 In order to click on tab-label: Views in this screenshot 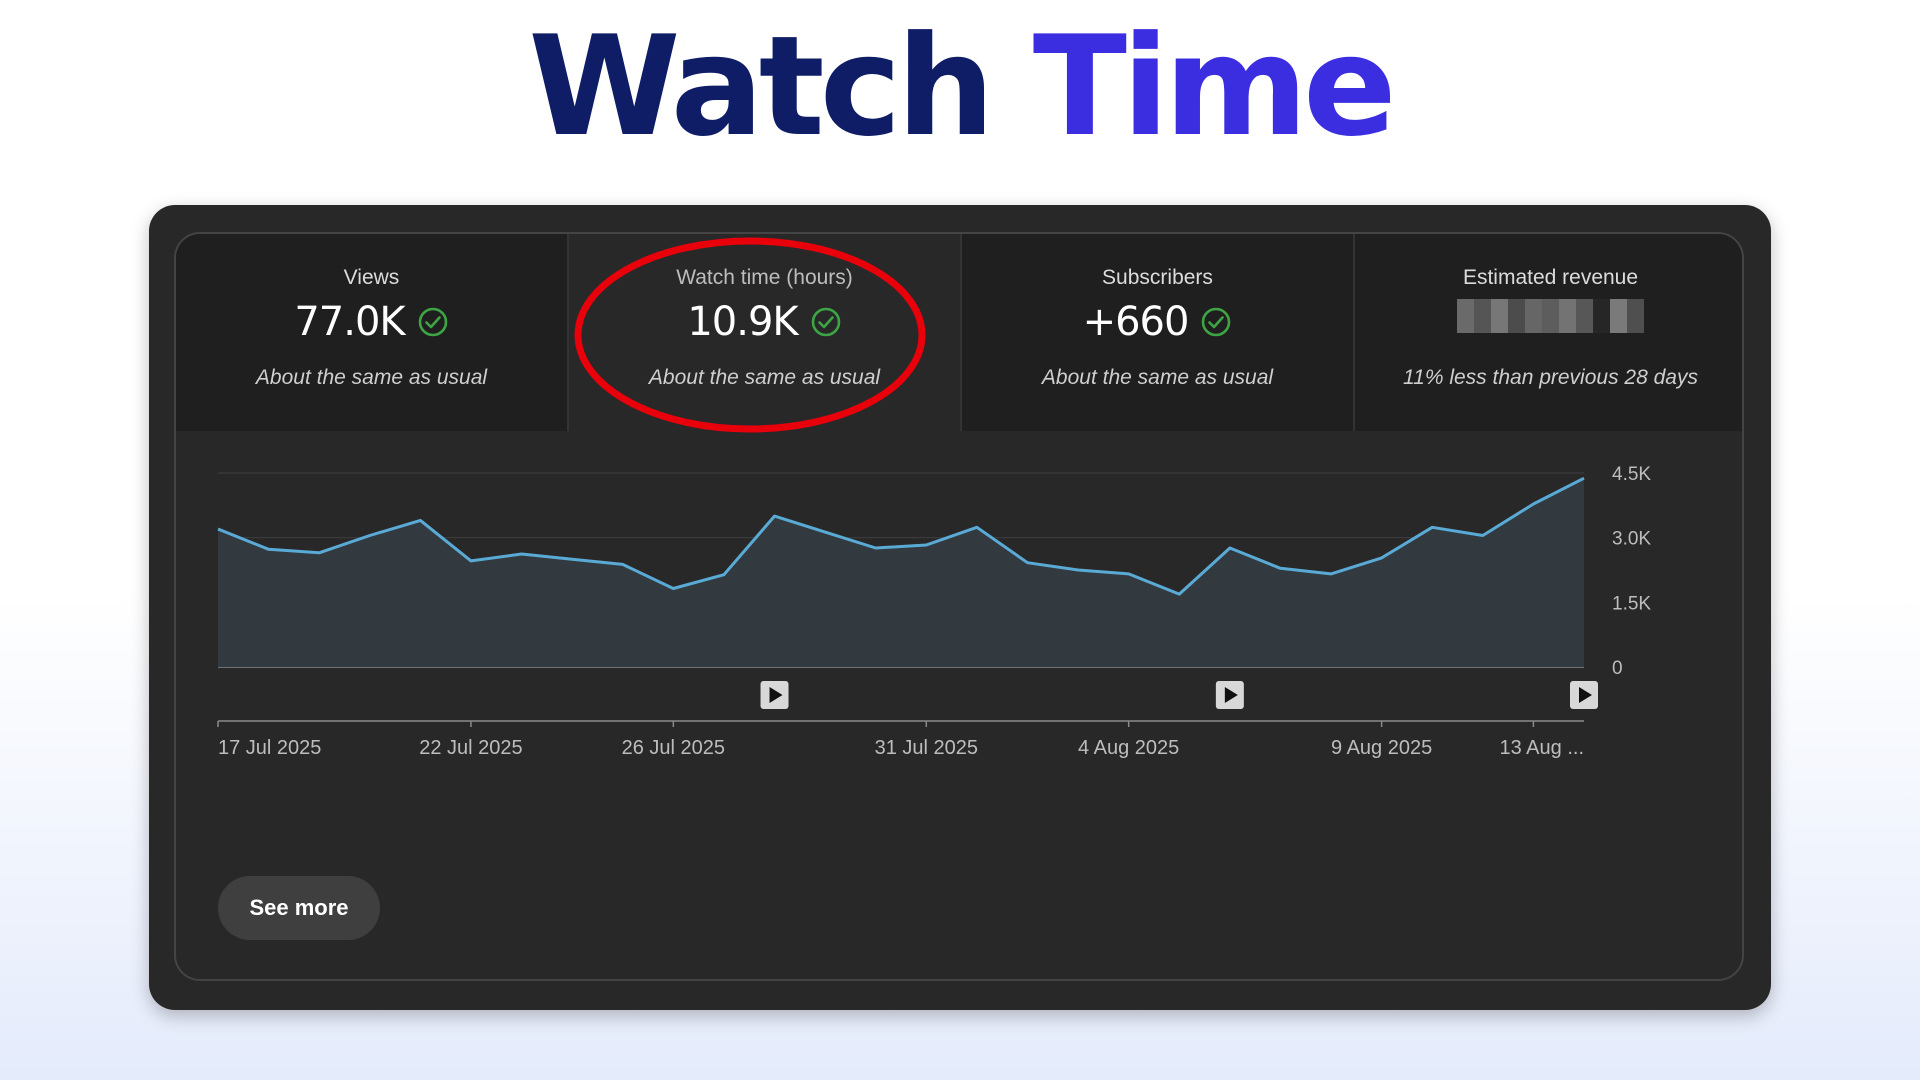, I will do `click(371, 277)`.